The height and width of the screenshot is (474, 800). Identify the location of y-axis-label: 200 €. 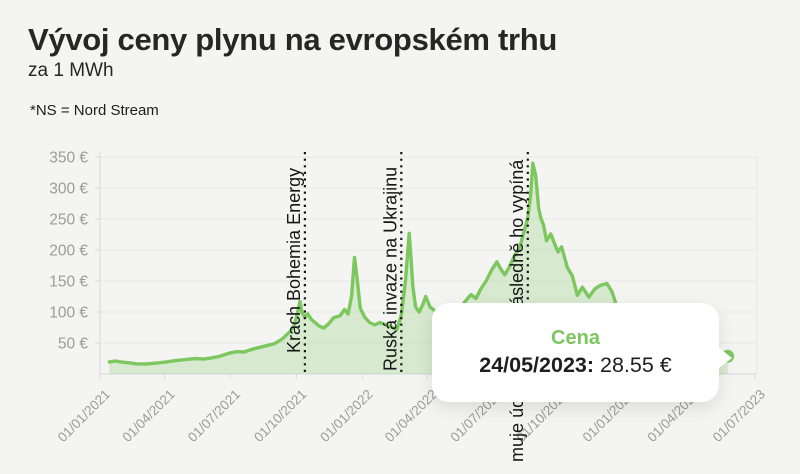
(68, 251).